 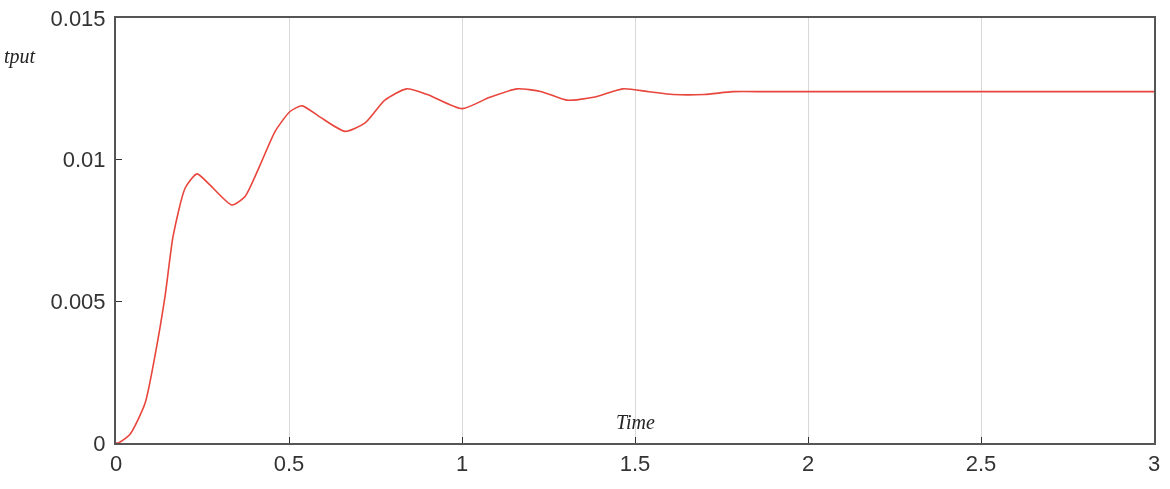 What do you see at coordinates (78, 18) in the screenshot?
I see `y-tick-label: 0.015` at bounding box center [78, 18].